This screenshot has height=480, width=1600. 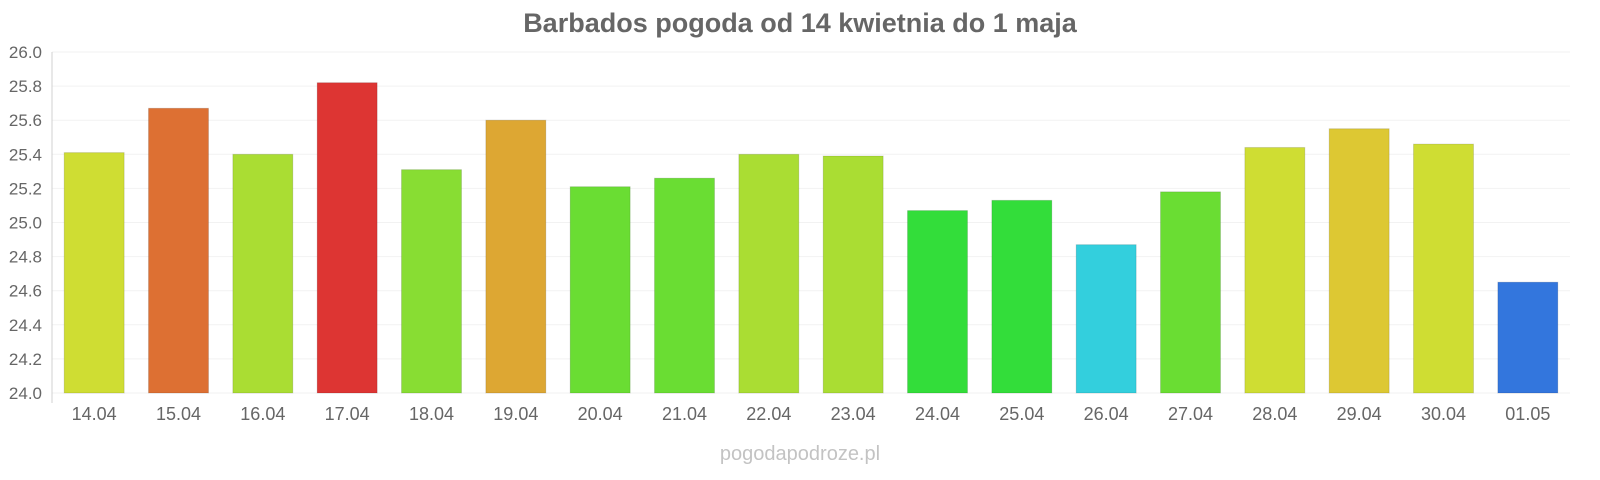 What do you see at coordinates (1359, 261) in the screenshot?
I see `bar-29.04` at bounding box center [1359, 261].